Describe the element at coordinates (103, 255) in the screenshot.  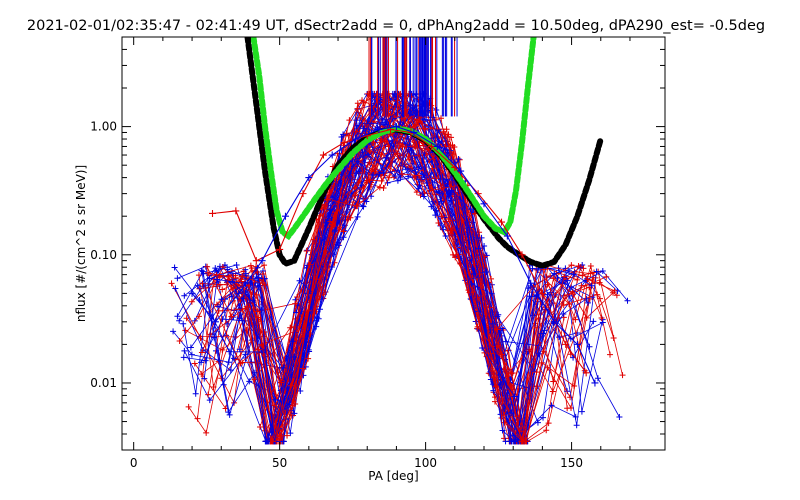
I see `y-tick-label: 0.10` at that location.